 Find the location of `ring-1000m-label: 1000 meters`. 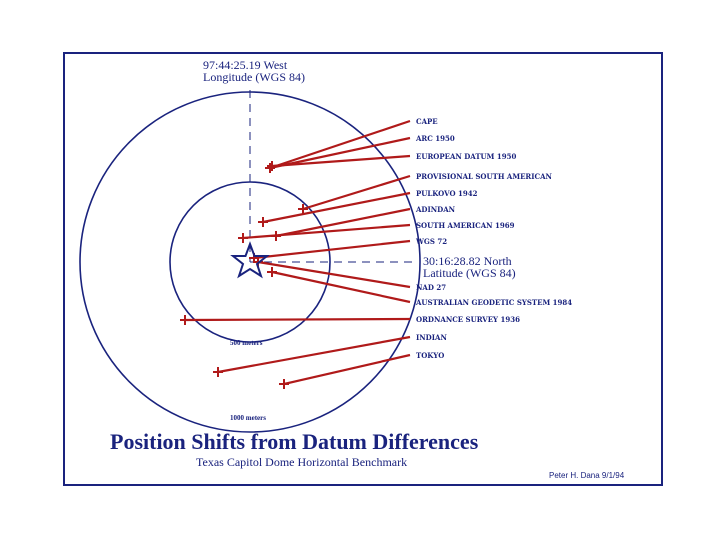

ring-1000m-label: 1000 meters is located at coordinates (248, 418).